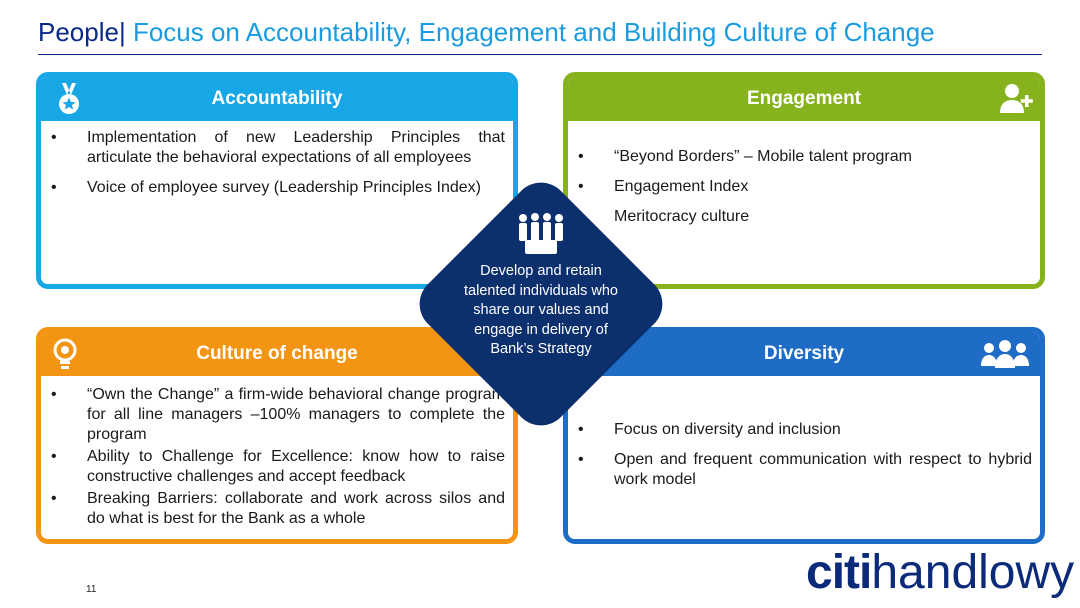  I want to click on citi-handlowy-logo: citihandlowy, so click(940, 573).